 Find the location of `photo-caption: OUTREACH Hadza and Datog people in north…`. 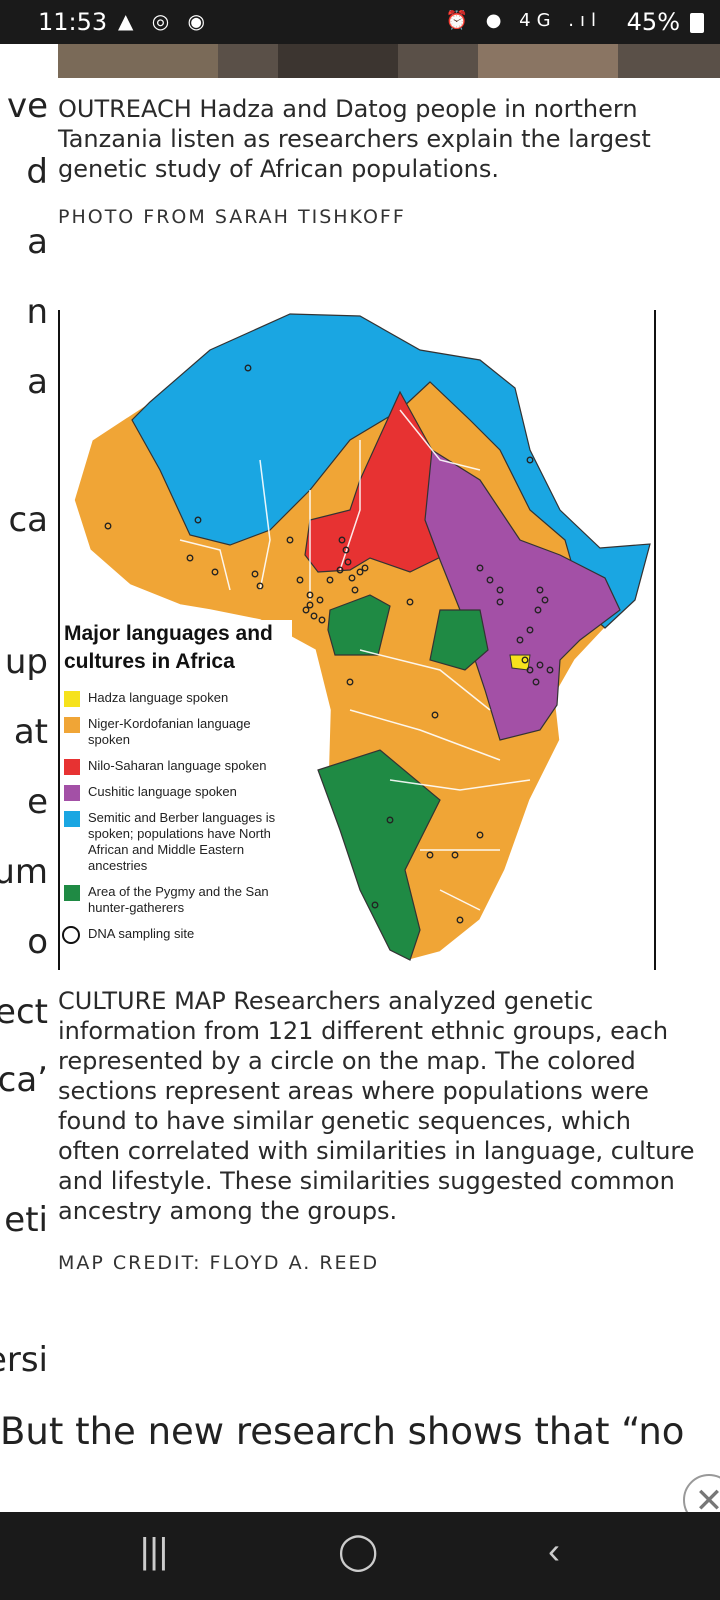

photo-caption: OUTREACH Hadza and Datog people in north… is located at coordinates (354, 139).